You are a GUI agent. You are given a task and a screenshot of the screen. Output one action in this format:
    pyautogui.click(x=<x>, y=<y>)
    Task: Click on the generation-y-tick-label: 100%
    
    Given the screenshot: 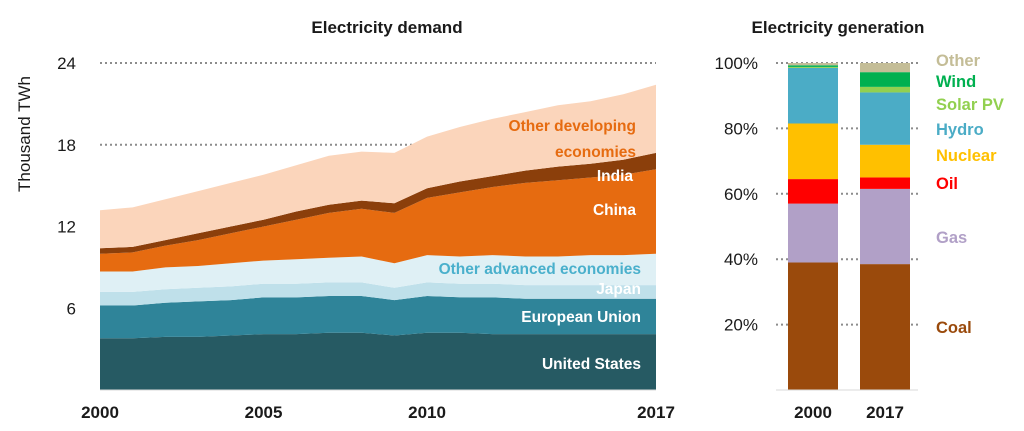 What is the action you would take?
    pyautogui.click(x=736, y=63)
    